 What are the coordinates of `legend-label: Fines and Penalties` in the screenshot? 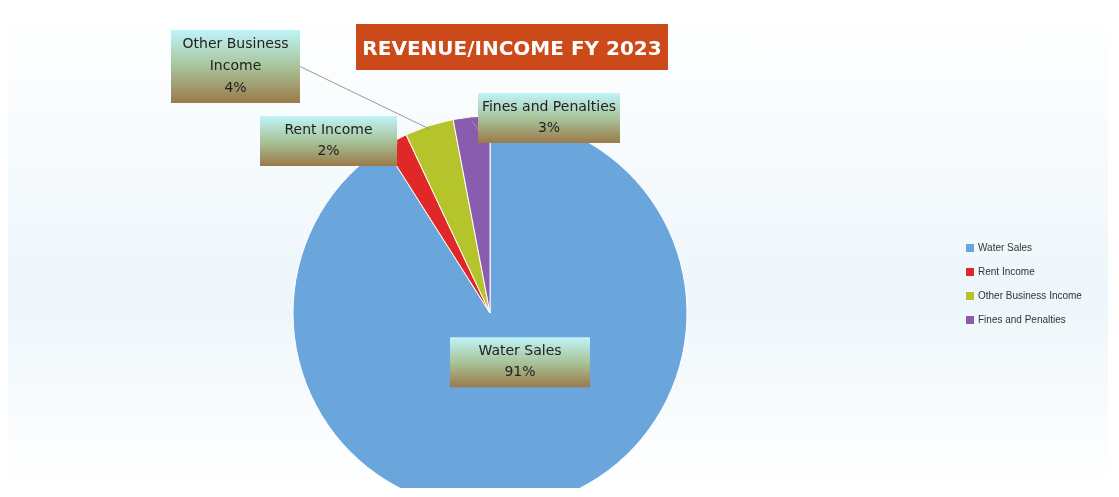 It's located at (1022, 319).